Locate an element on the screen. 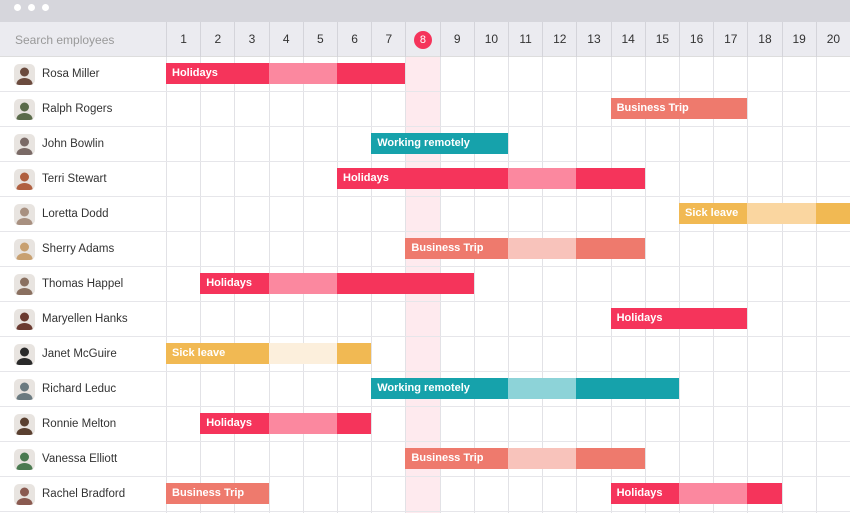  employee-row: Thomas Happel is located at coordinates (83, 284).